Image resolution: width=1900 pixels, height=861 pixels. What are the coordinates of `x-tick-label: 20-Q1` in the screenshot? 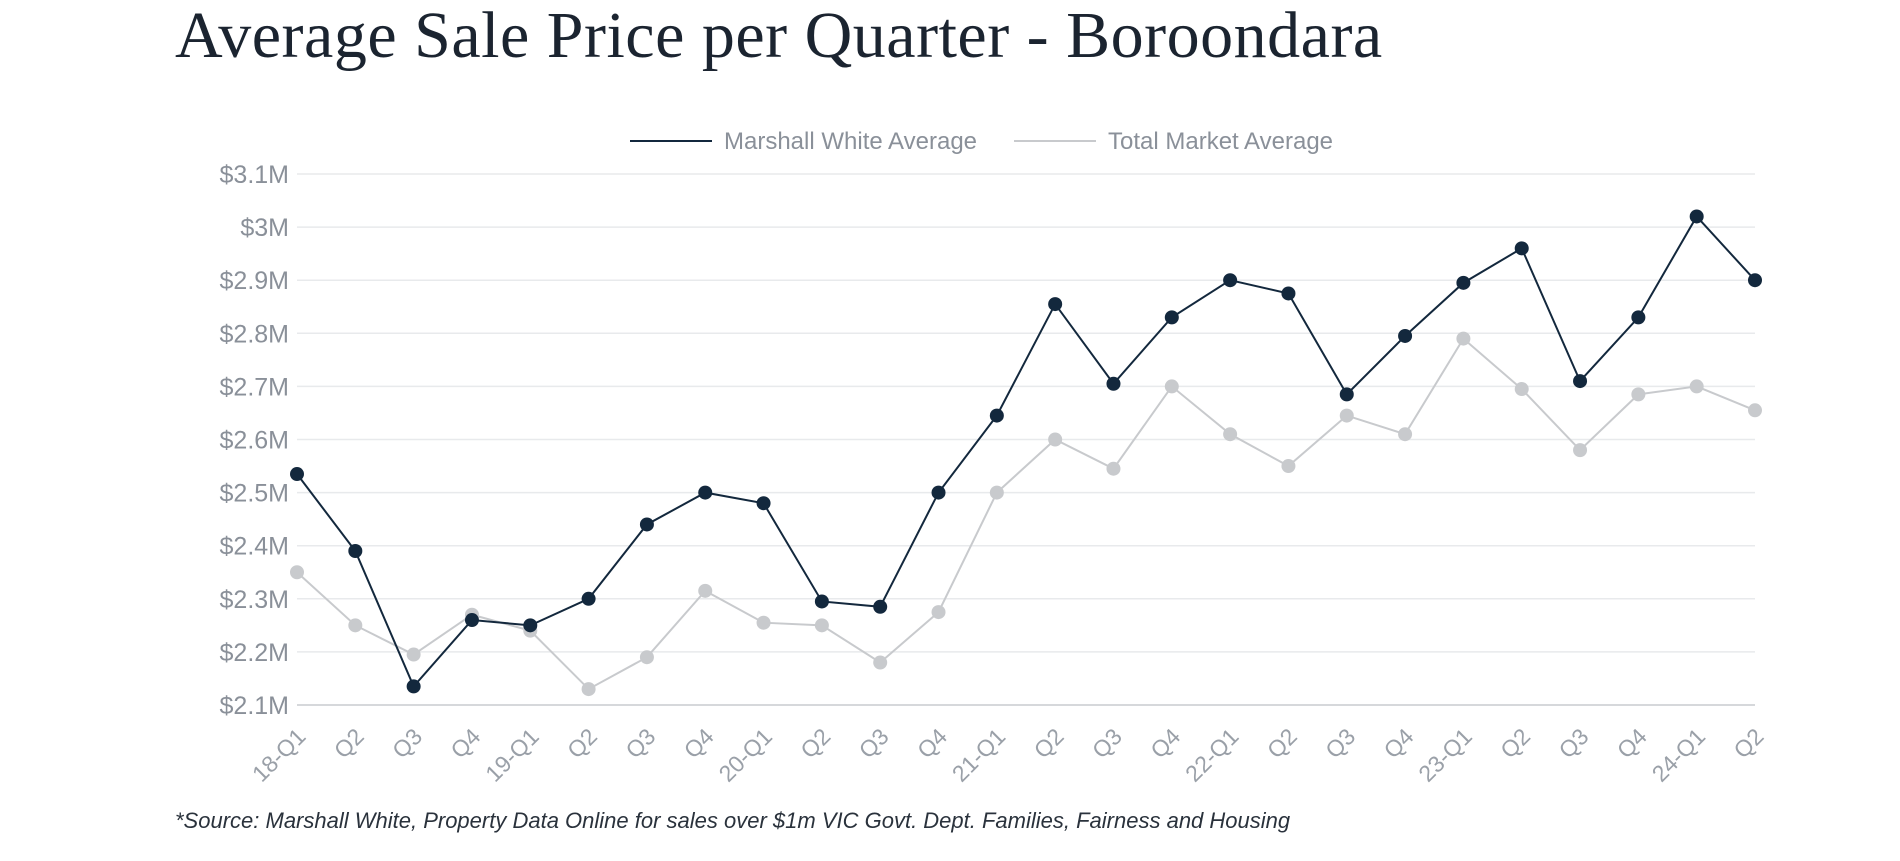 It's located at (746, 755).